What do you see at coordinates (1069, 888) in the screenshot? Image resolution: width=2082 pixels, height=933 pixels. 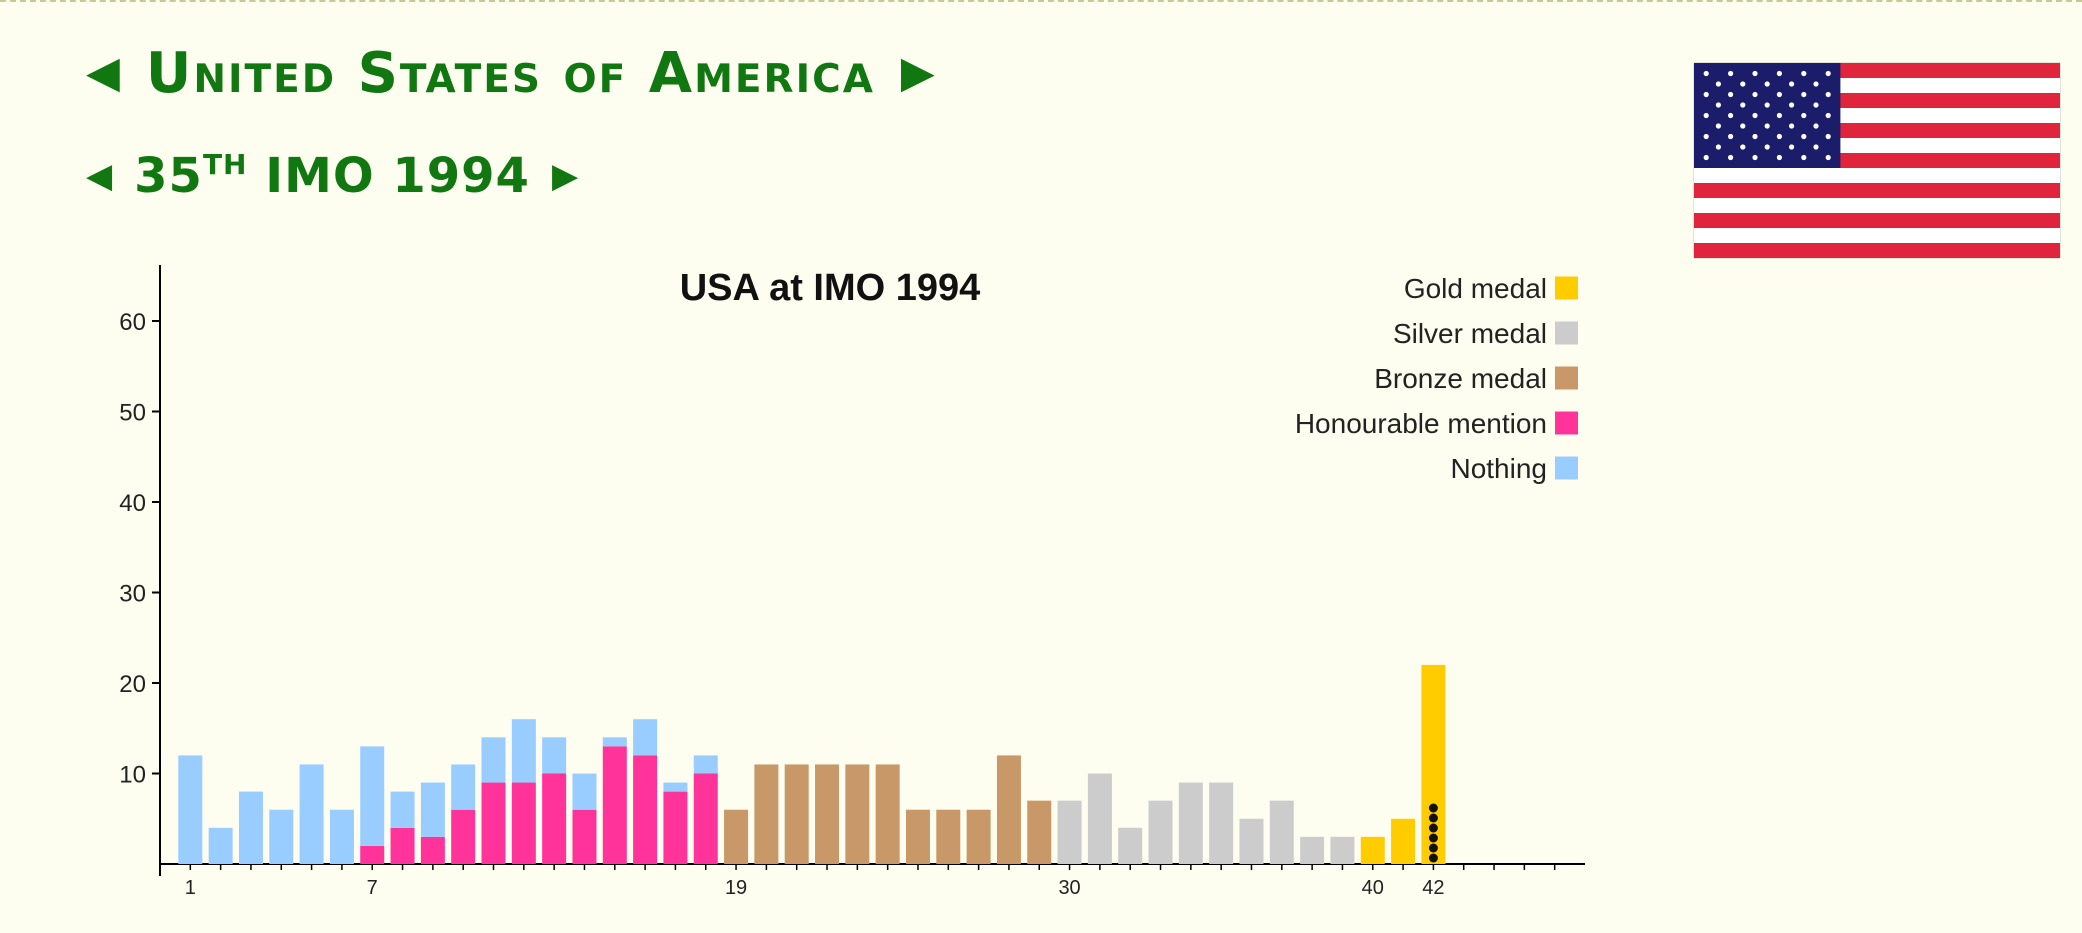 I see `x-tick-label: 30` at bounding box center [1069, 888].